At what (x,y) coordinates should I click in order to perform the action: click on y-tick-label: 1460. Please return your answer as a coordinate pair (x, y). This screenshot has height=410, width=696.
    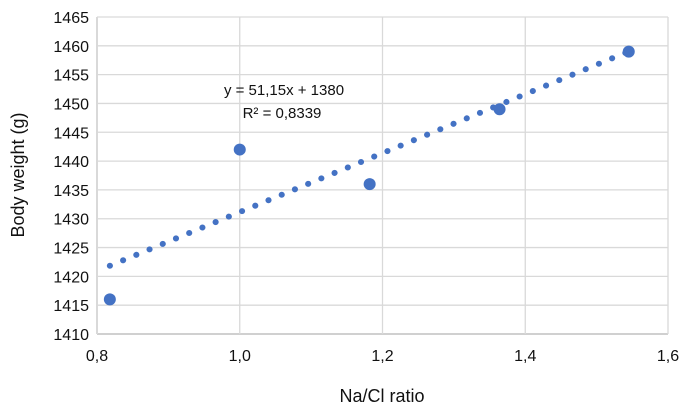
    Looking at the image, I should click on (71, 47).